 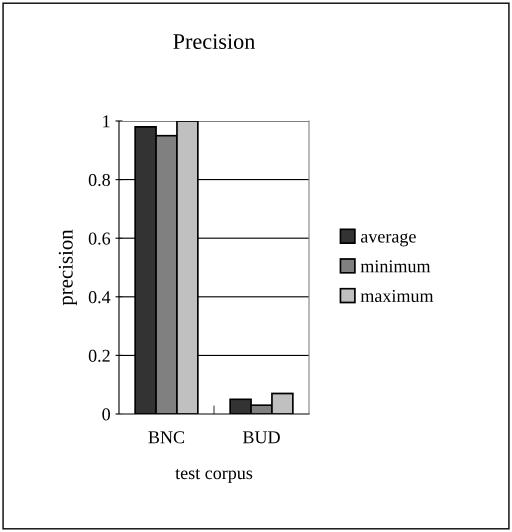 I want to click on x-axis-title: test corpus, so click(x=213, y=475).